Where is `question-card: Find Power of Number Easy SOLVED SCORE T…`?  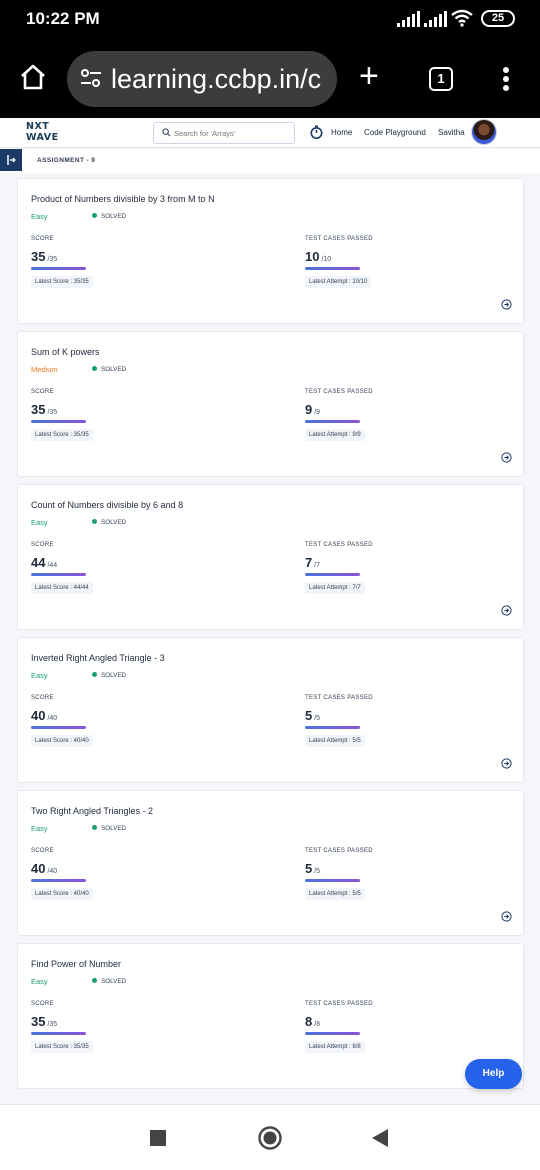
question-card: Find Power of Number Easy SOLVED SCORE T… is located at coordinates (270, 1016).